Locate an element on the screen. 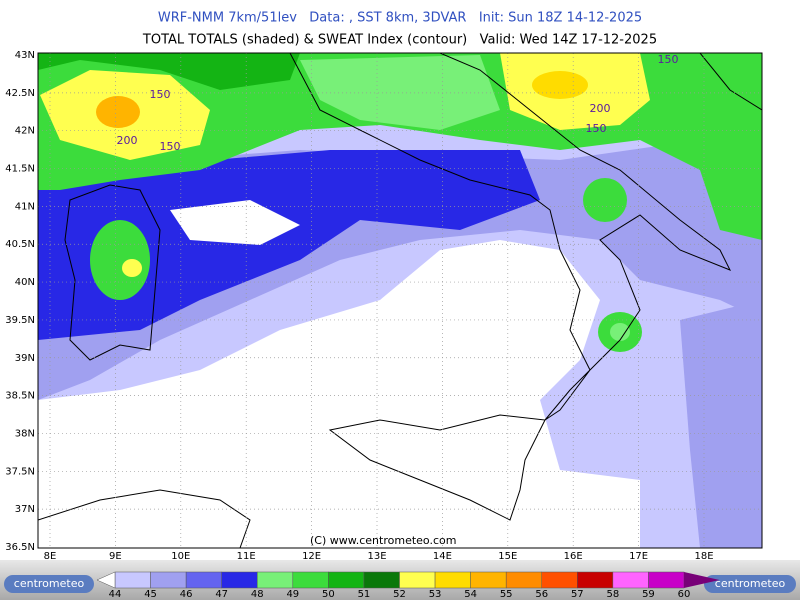  colorbar-label: 54 is located at coordinates (470, 594).